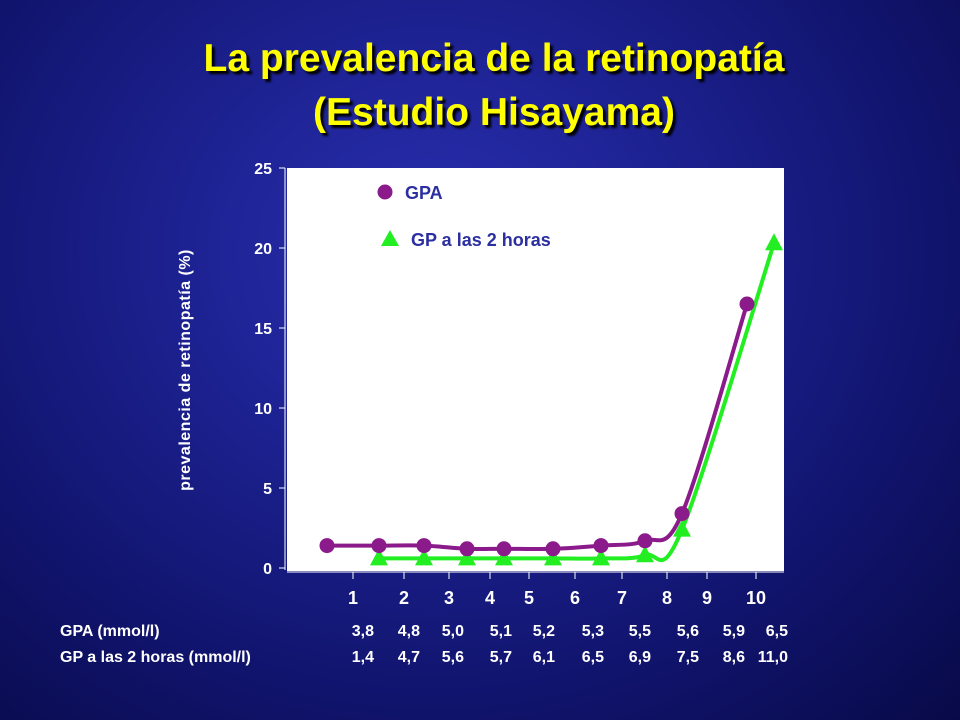  What do you see at coordinates (707, 598) in the screenshot?
I see `x-tick-label: 9` at bounding box center [707, 598].